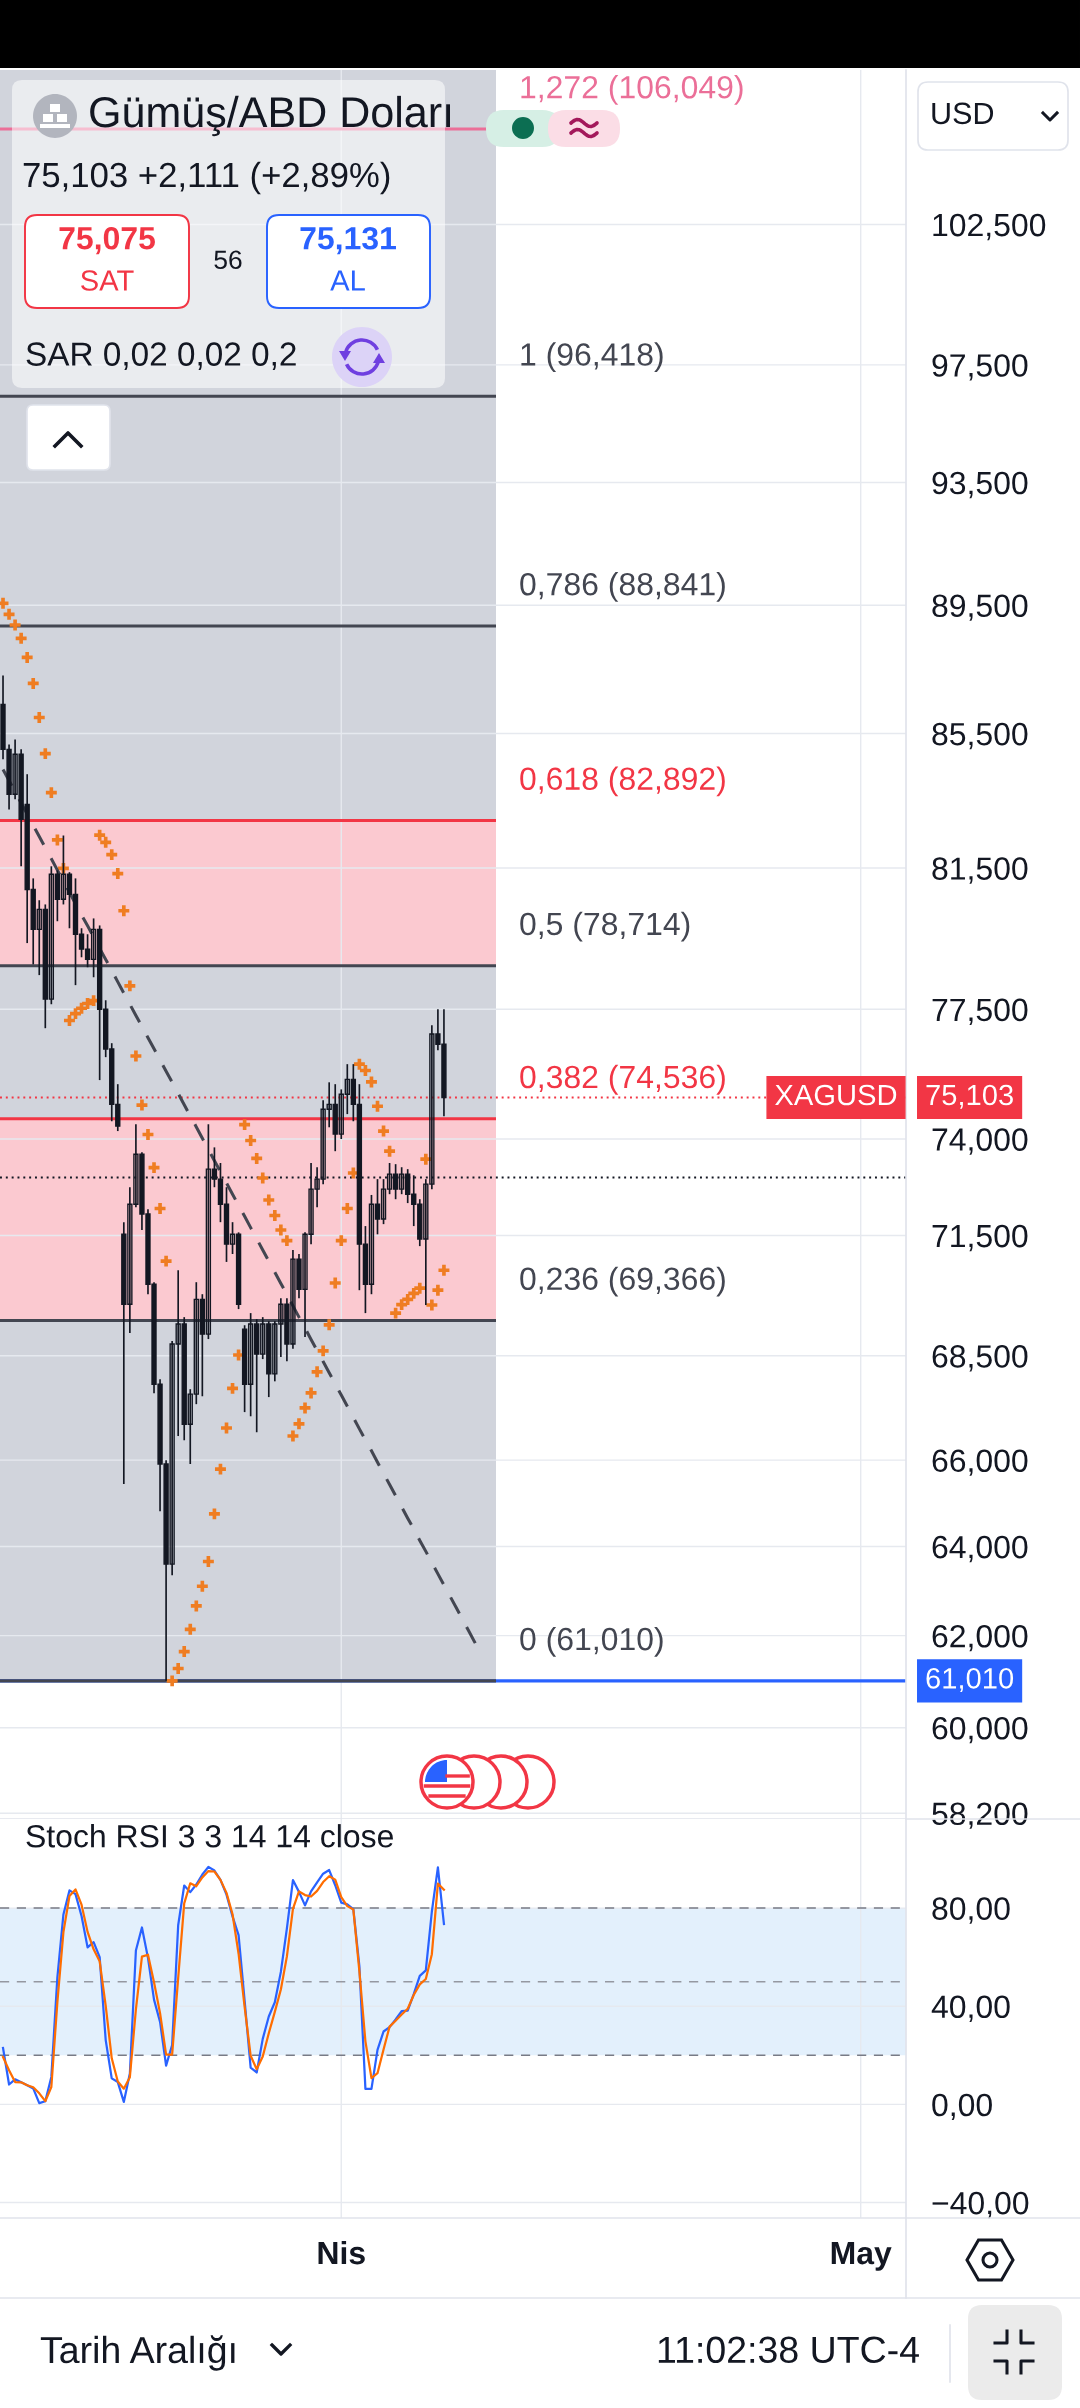 The image size is (1080, 2408). I want to click on annotation: 75,103 +2,111 (+2,89%), so click(206, 178).